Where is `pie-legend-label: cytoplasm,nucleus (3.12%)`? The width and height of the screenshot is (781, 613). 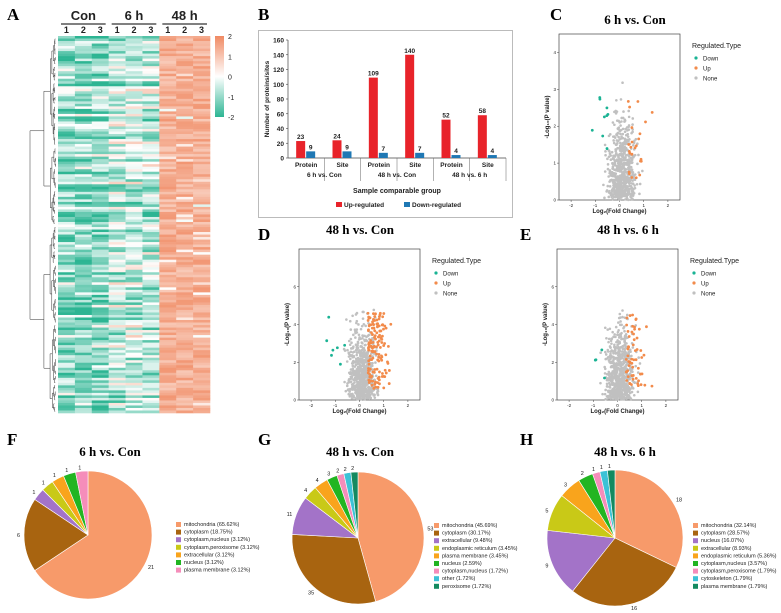 pie-legend-label: cytoplasm,nucleus (3.12%) is located at coordinates (217, 540).